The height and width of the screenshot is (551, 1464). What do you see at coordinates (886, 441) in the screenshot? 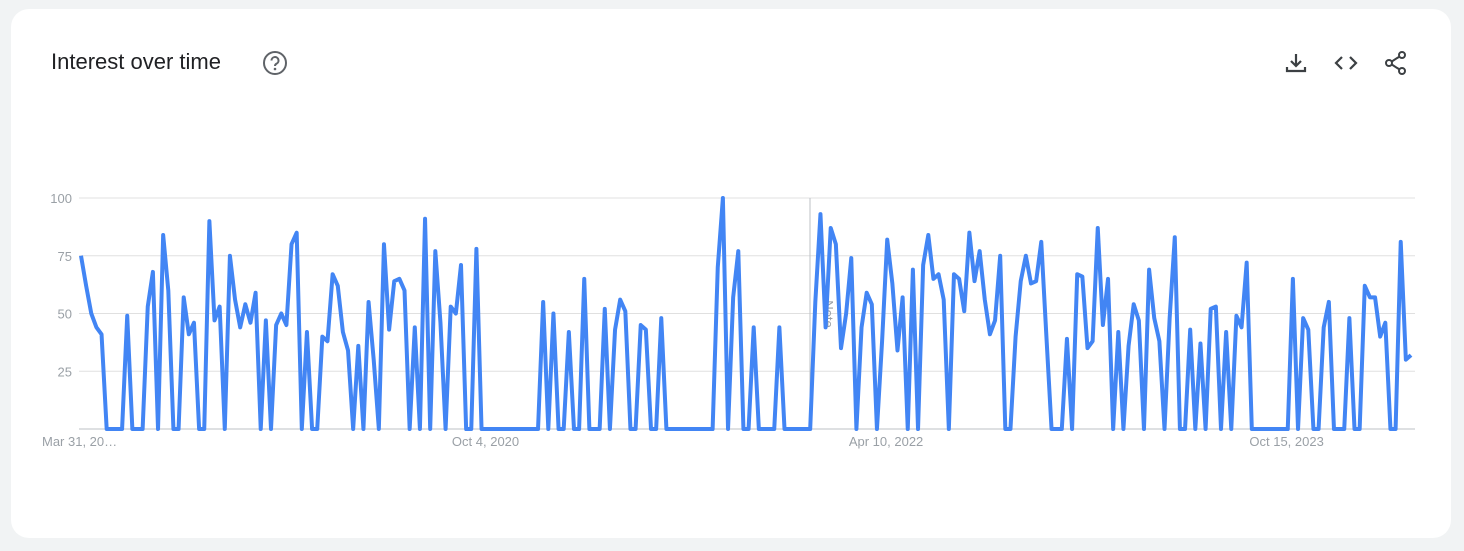
I see `x-tick-label: Apr 10, 2022` at bounding box center [886, 441].